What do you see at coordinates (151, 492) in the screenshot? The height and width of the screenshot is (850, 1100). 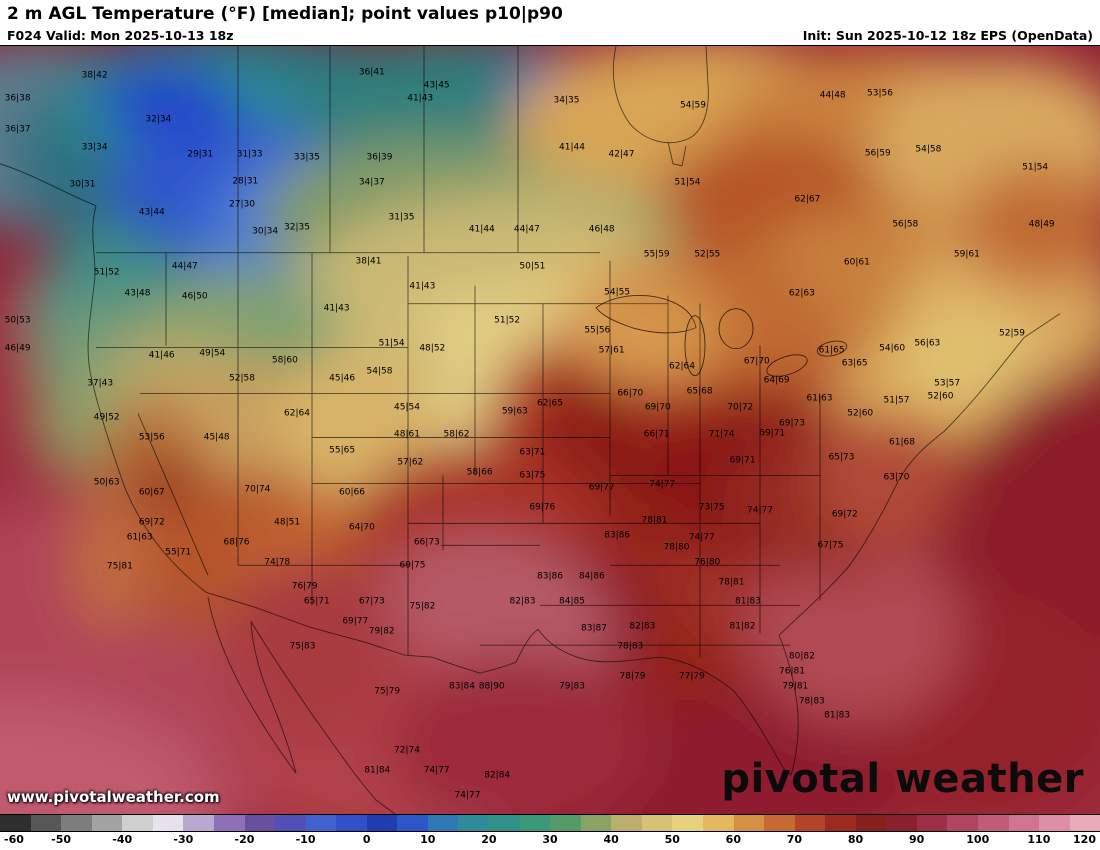 I see `point-value-label: 60|67` at bounding box center [151, 492].